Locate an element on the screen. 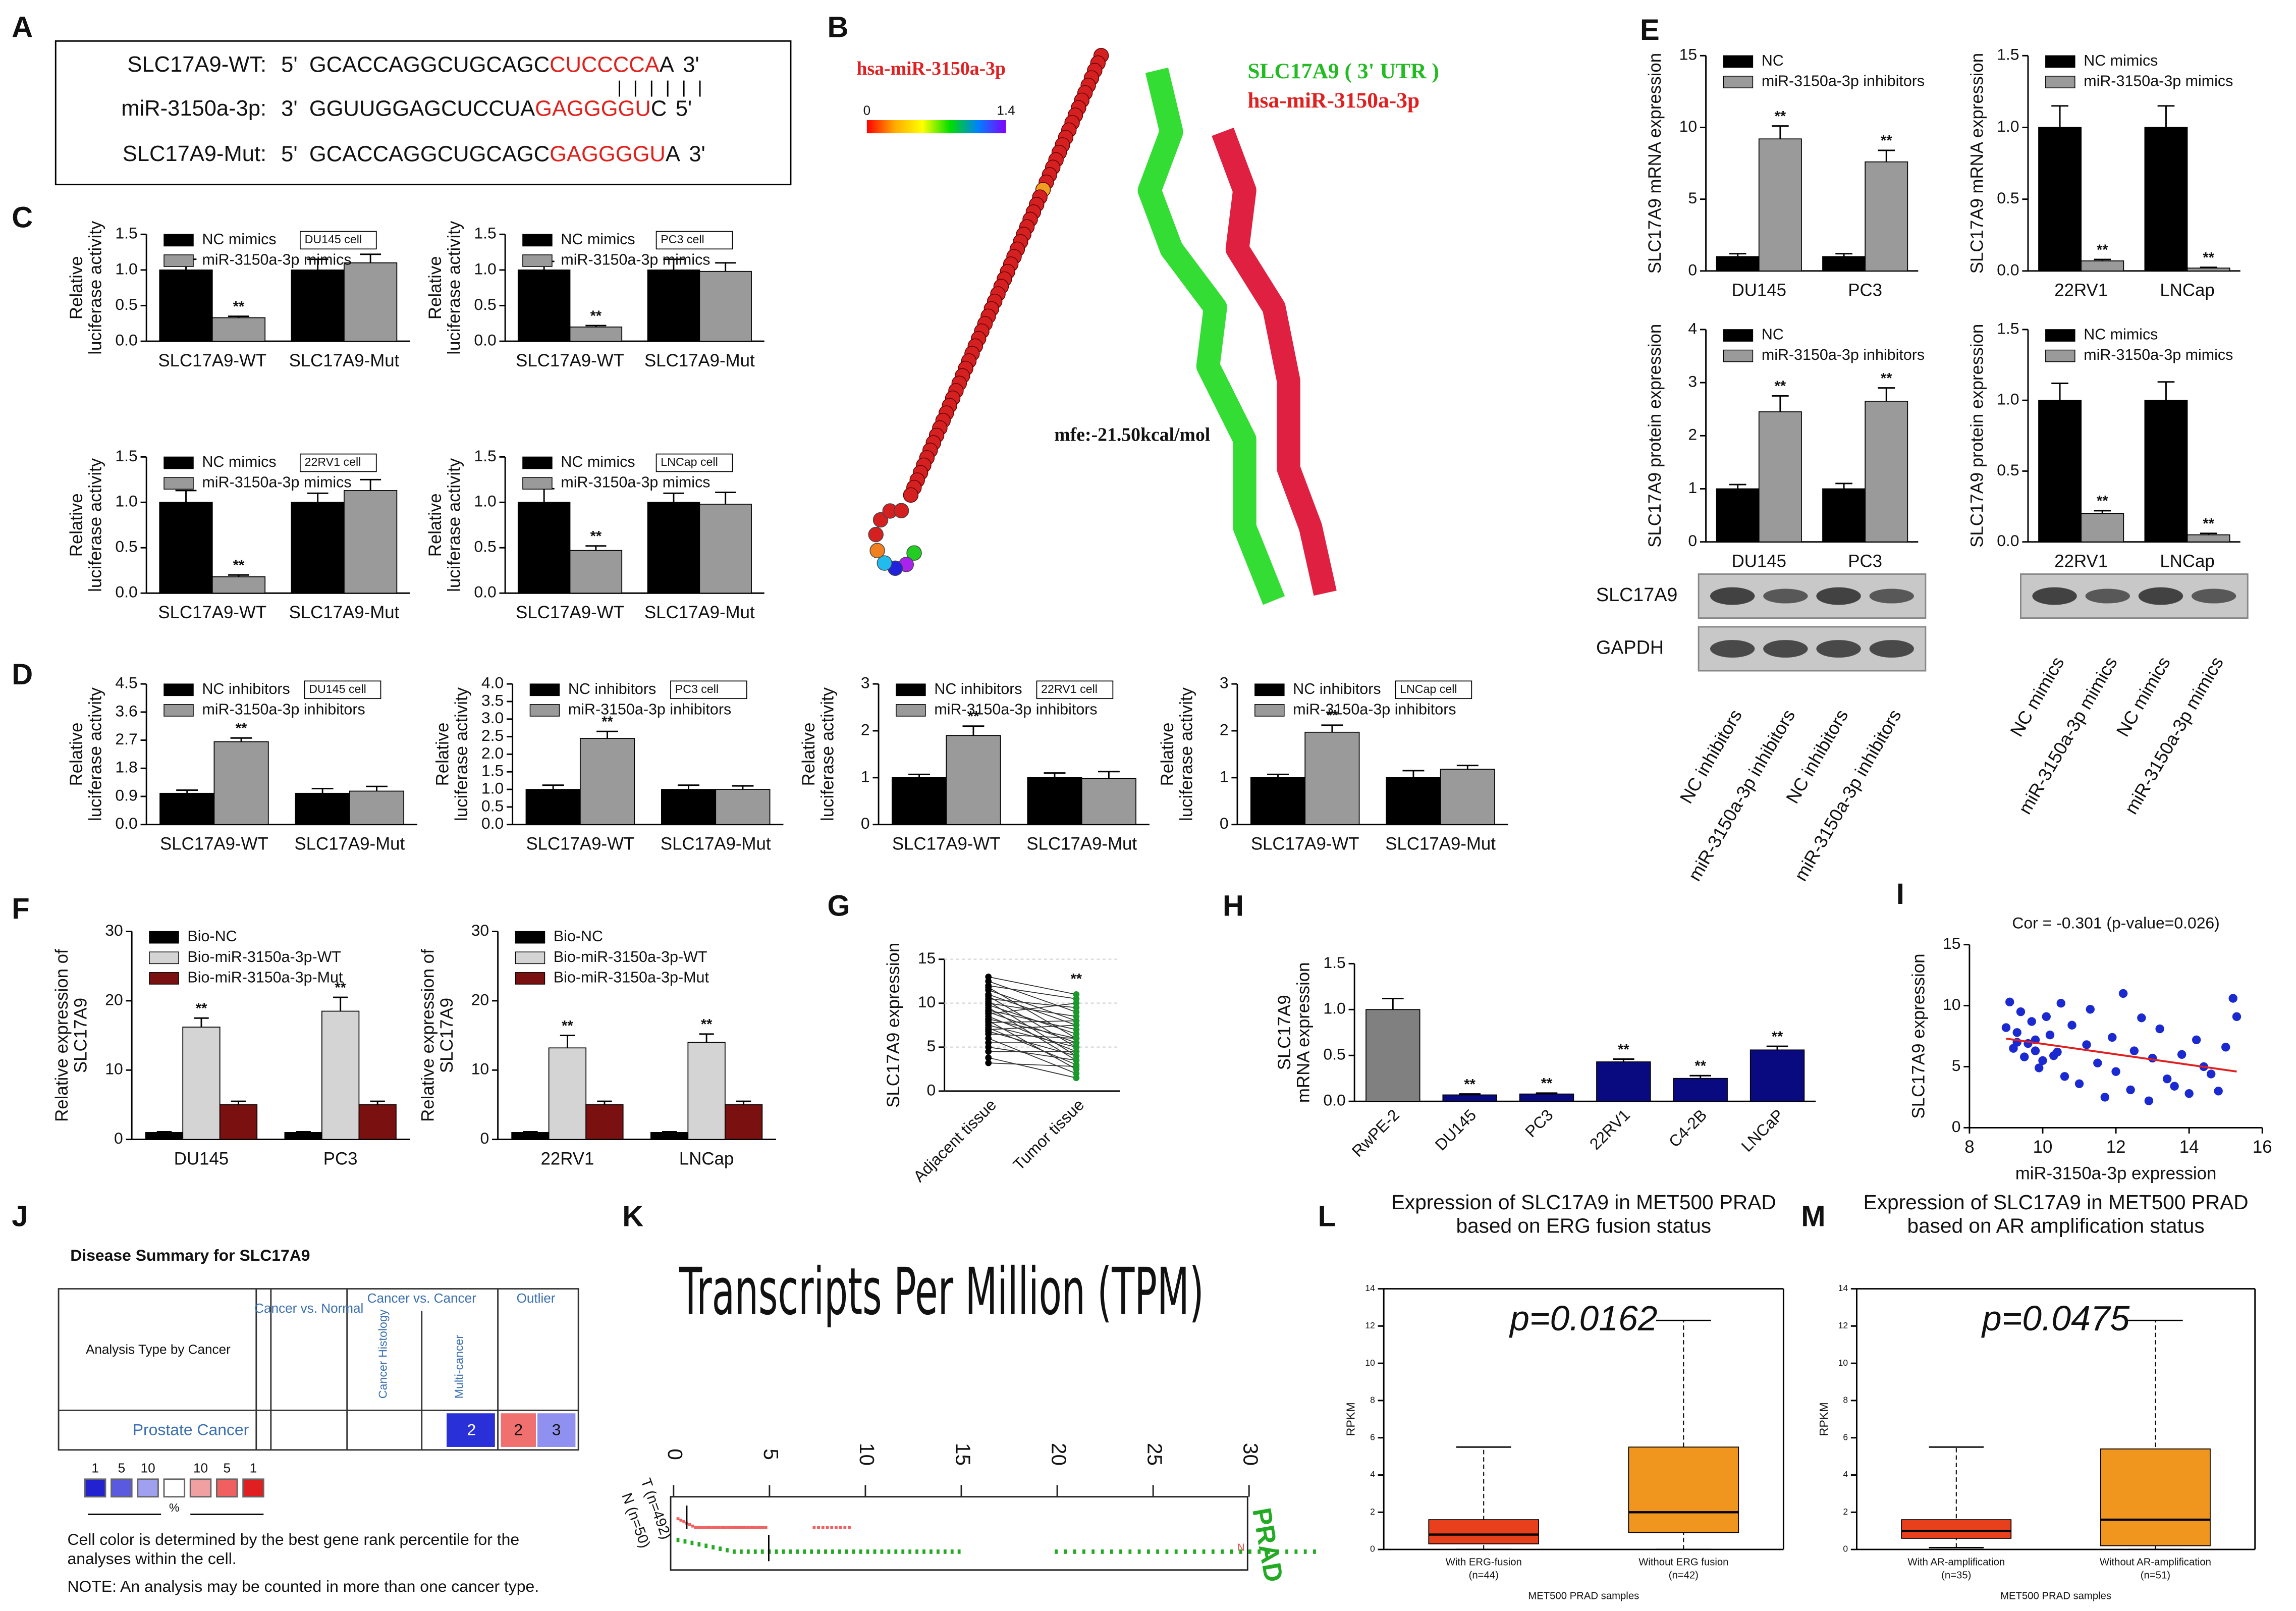  y-tick-label: 3 is located at coordinates (1692, 381).